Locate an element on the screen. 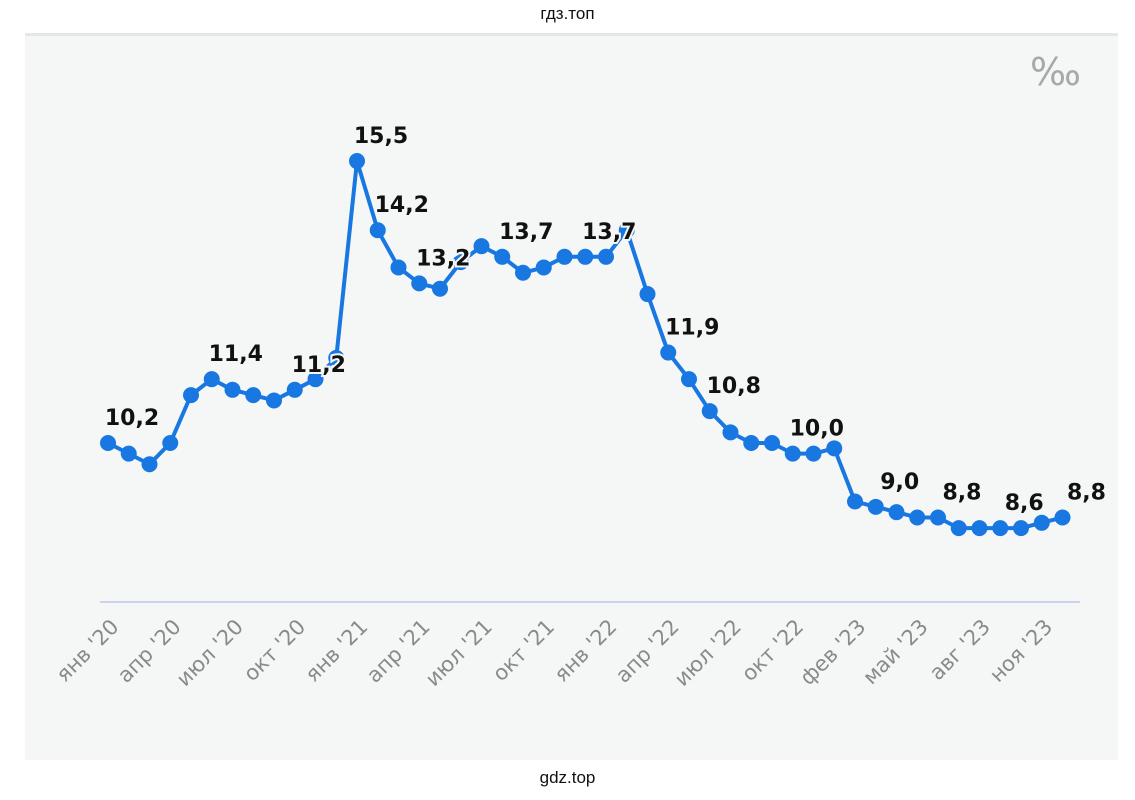  data-label: 14,2 is located at coordinates (402, 205).